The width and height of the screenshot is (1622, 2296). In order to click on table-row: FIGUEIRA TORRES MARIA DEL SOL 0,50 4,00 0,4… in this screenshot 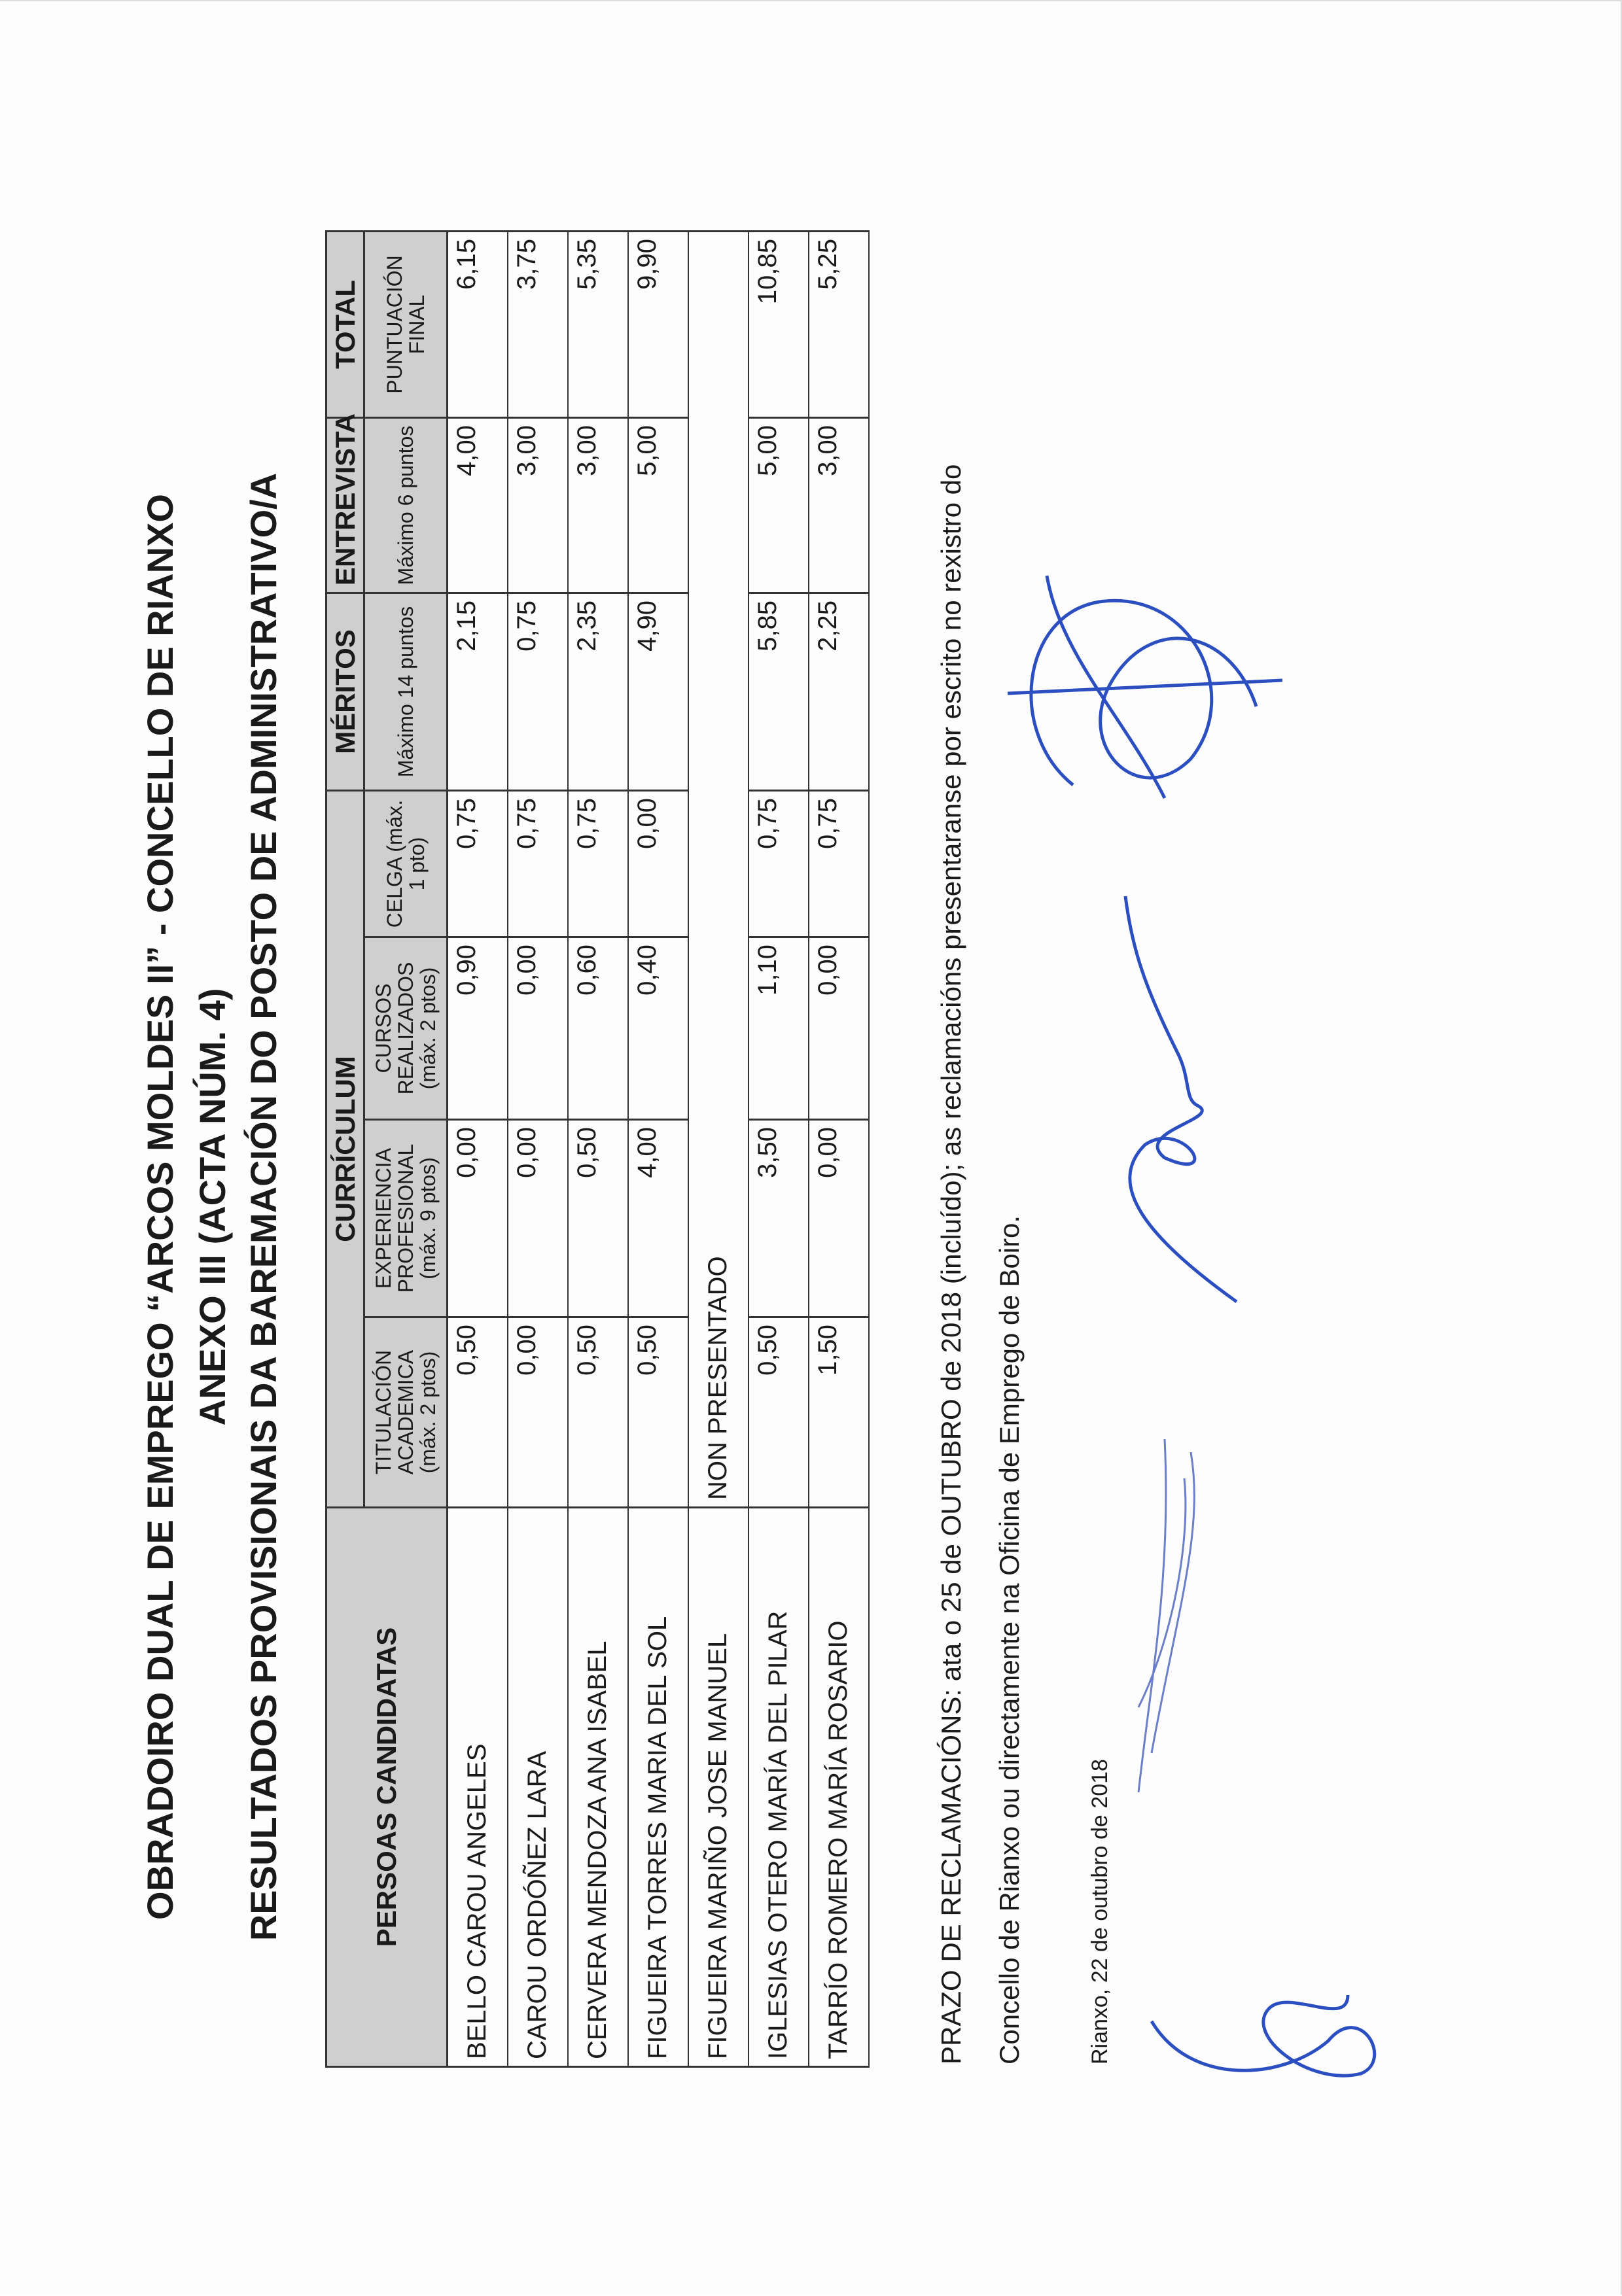, I will do `click(657, 1149)`.